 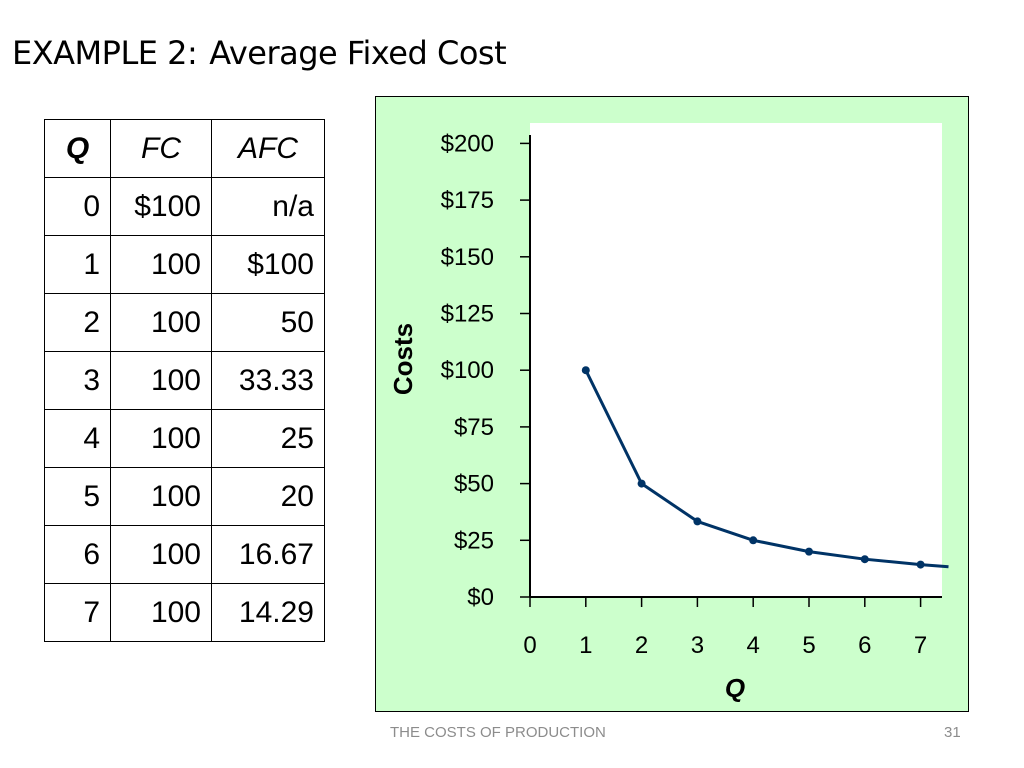 What do you see at coordinates (467, 314) in the screenshot?
I see `y-tick-label: $125` at bounding box center [467, 314].